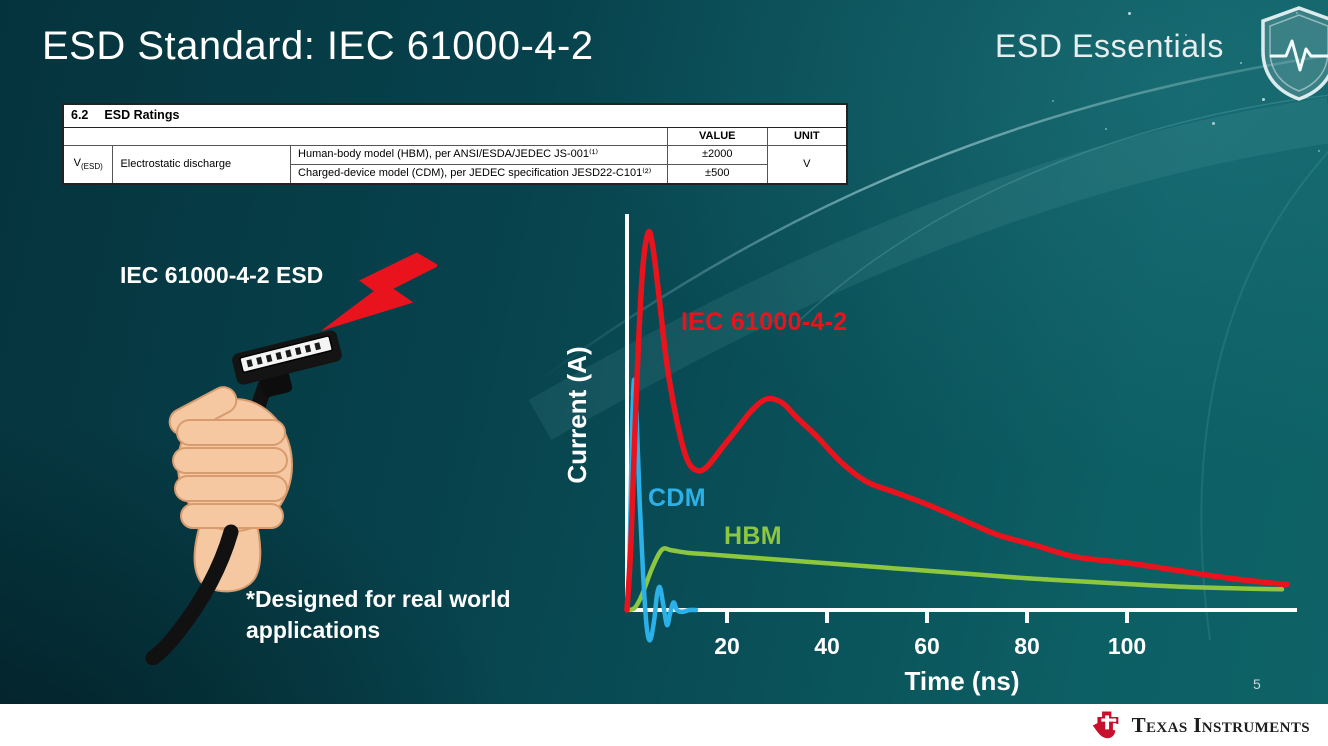  I want to click on value-cell: ±2000, so click(717, 155).